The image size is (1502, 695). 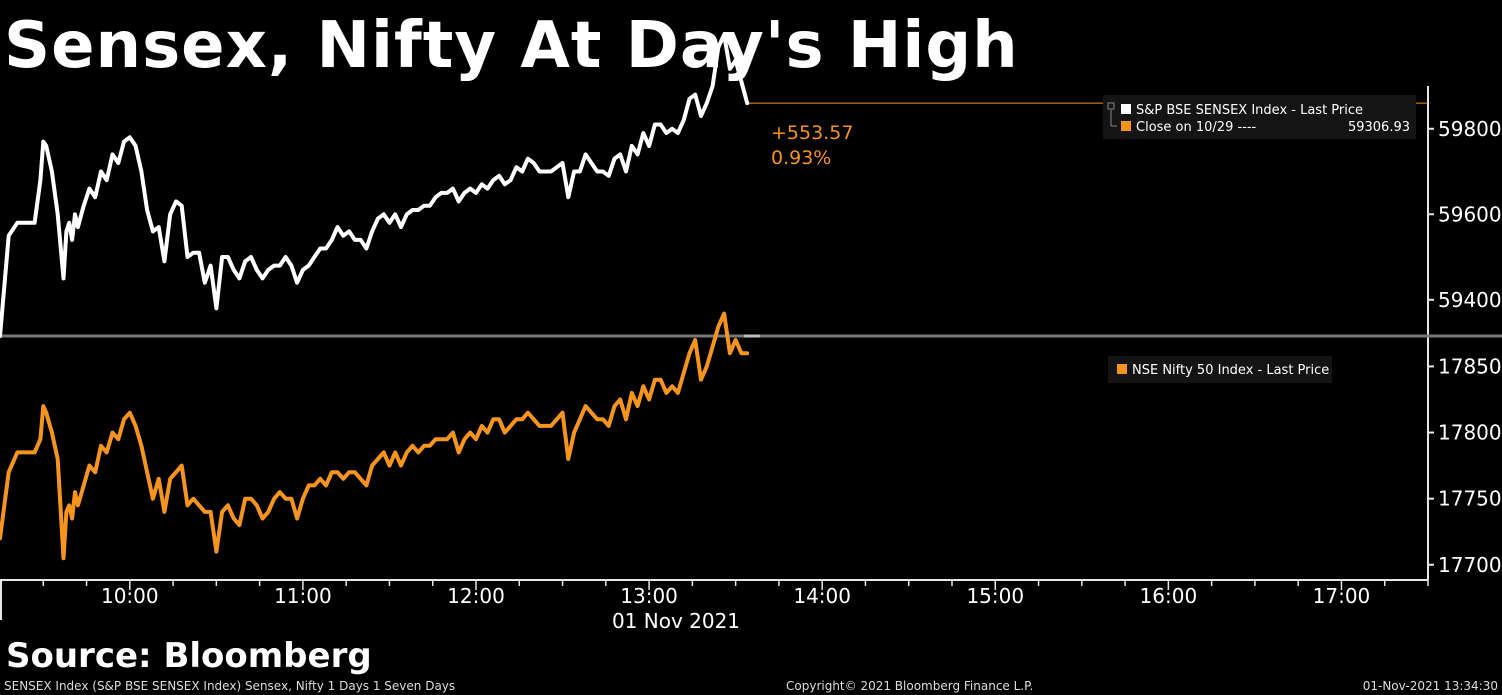 I want to click on sensex-change-label: +553.57, so click(x=812, y=133).